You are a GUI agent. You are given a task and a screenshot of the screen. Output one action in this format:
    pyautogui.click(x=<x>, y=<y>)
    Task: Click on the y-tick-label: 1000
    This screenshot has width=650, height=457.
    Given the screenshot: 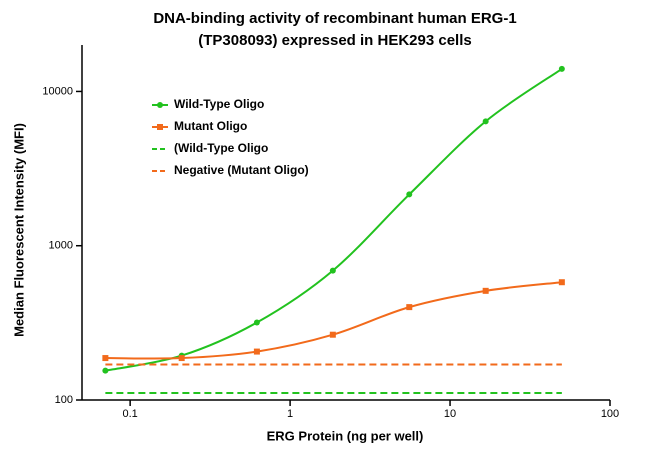 What is the action you would take?
    pyautogui.click(x=61, y=246)
    